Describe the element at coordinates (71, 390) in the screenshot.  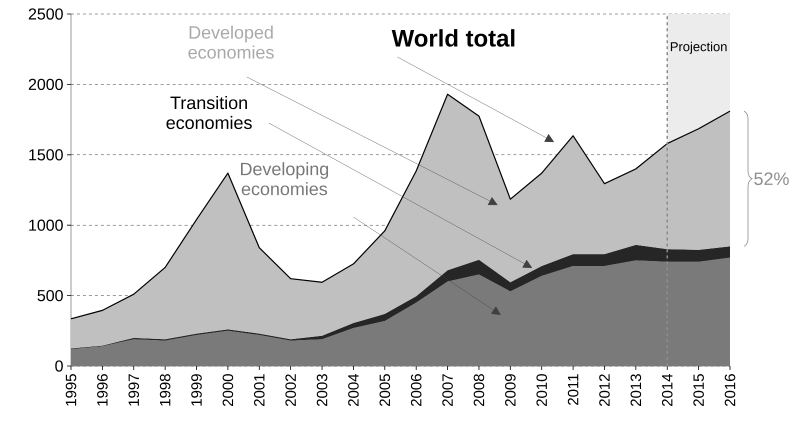
I see `x-tick-label: 1995` at that location.